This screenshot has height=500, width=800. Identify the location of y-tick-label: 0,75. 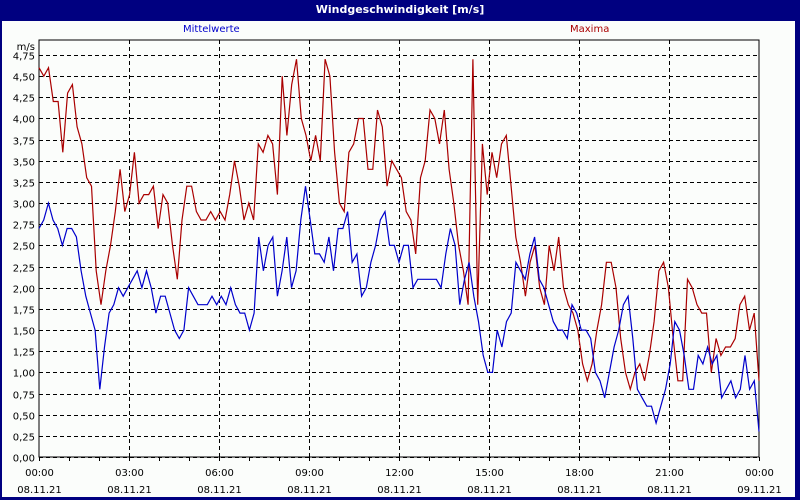
(24, 396).